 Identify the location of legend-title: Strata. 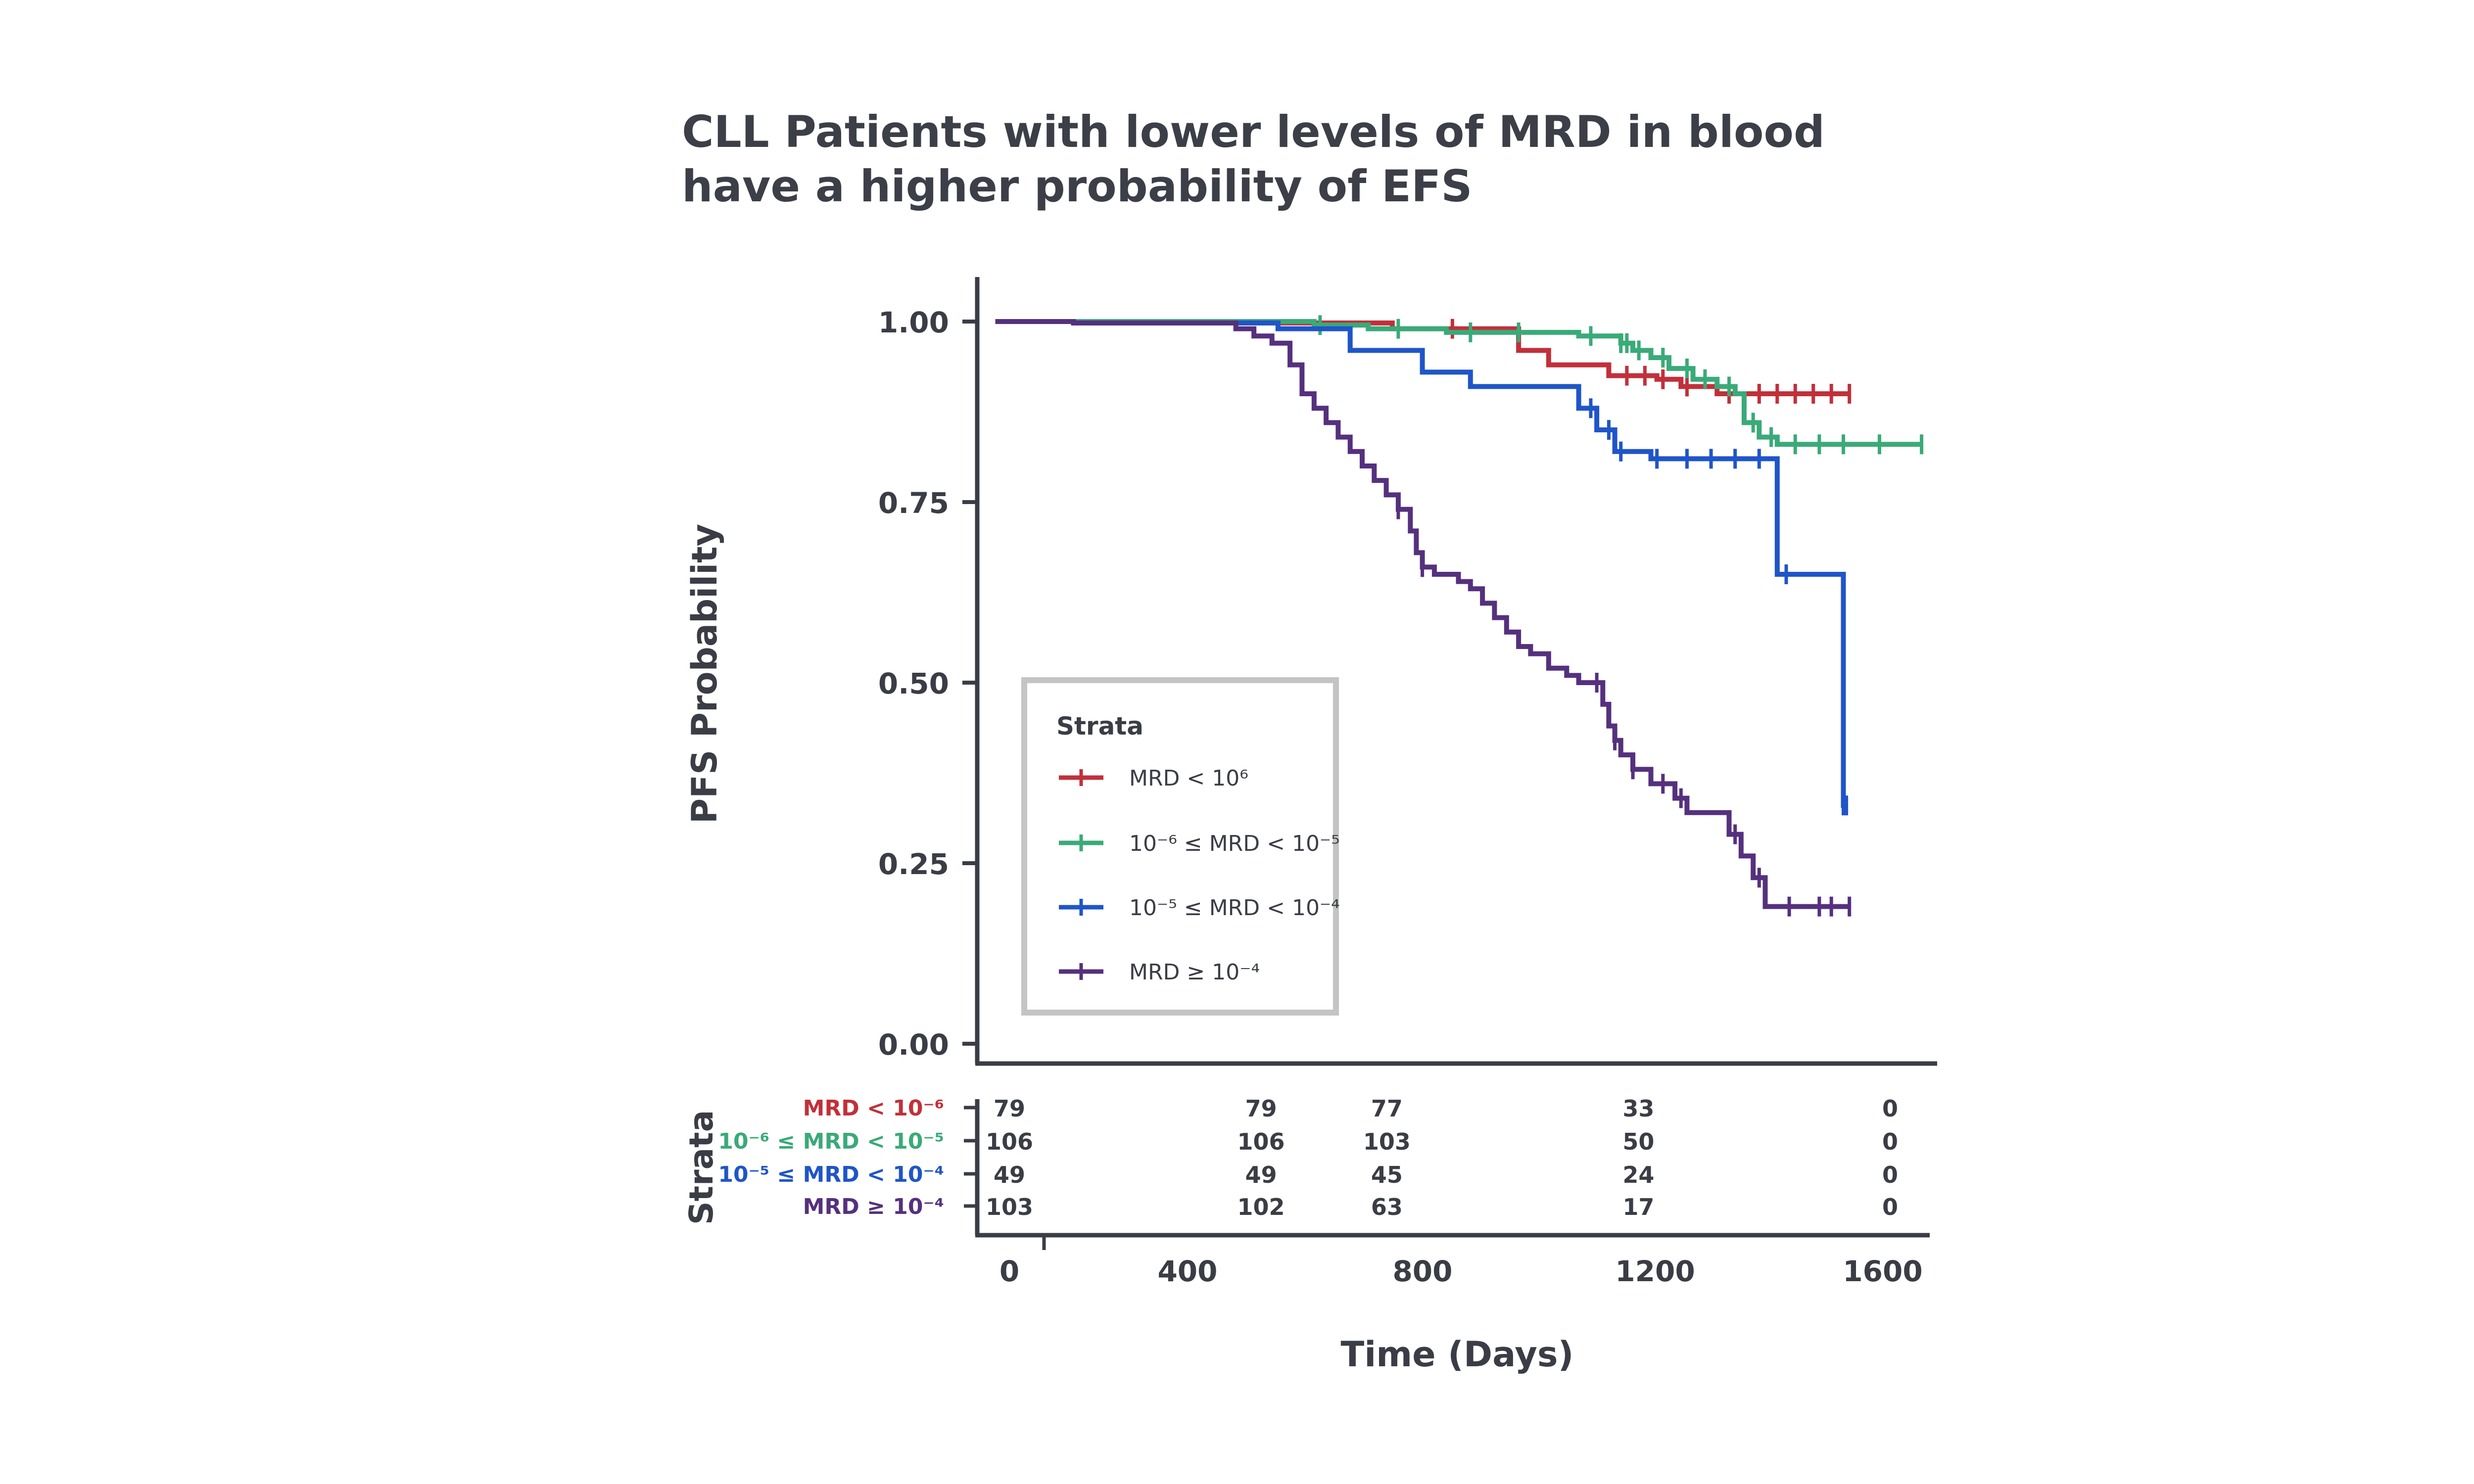
(1099, 726).